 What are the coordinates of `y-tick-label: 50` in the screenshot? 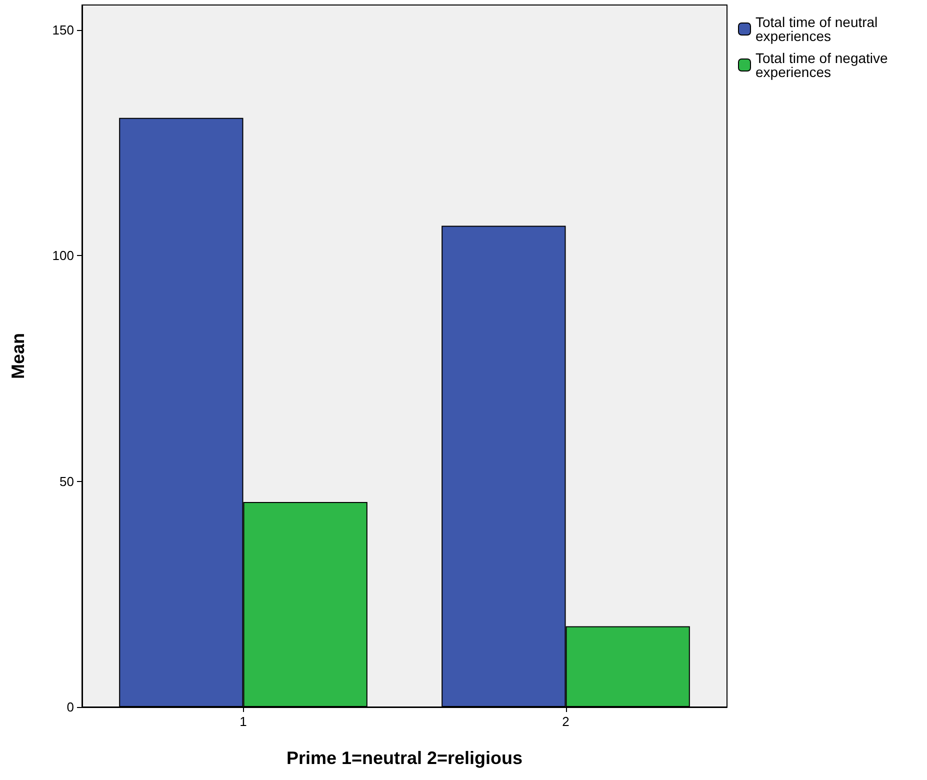 It's located at (67, 481).